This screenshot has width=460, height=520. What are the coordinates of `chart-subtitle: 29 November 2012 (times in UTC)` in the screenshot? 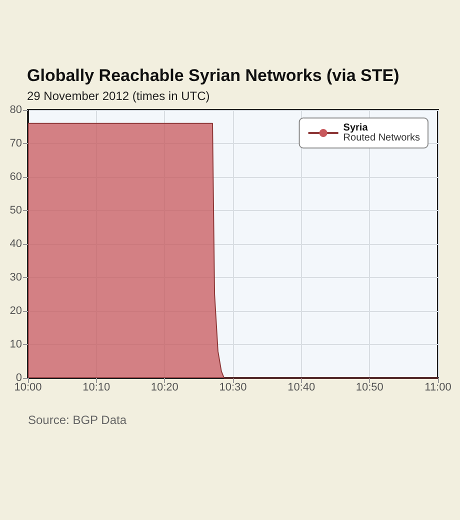 It's located at (118, 96).